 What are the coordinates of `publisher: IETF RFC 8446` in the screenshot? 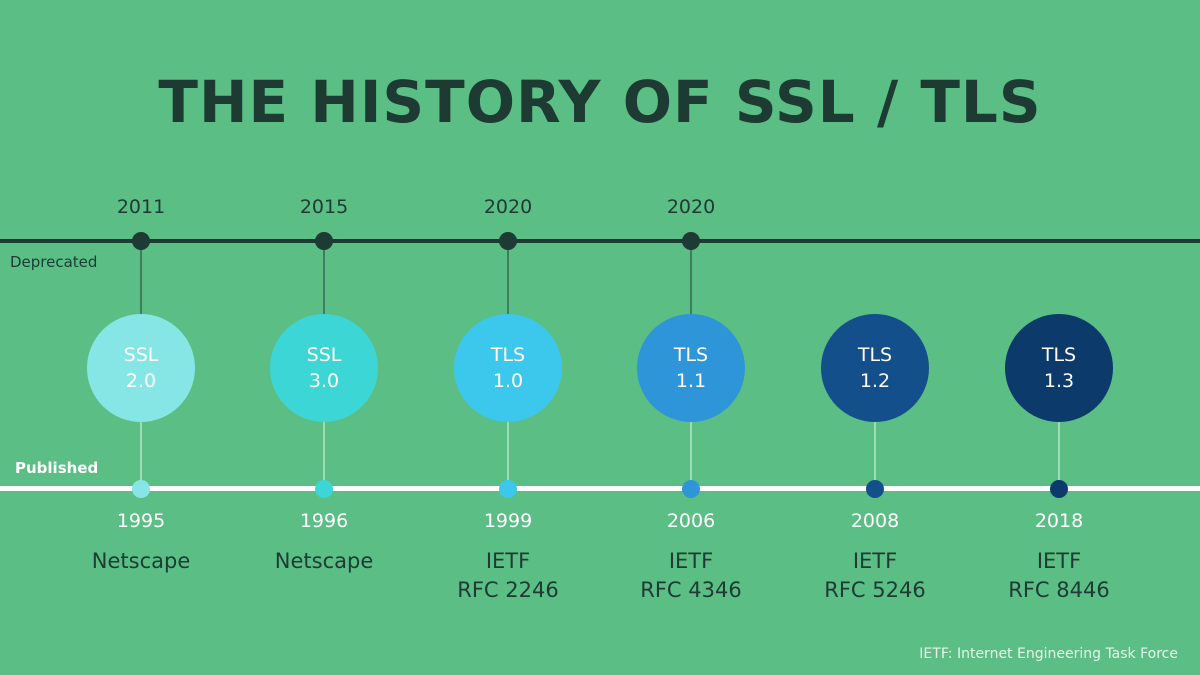 It's located at (1059, 576).